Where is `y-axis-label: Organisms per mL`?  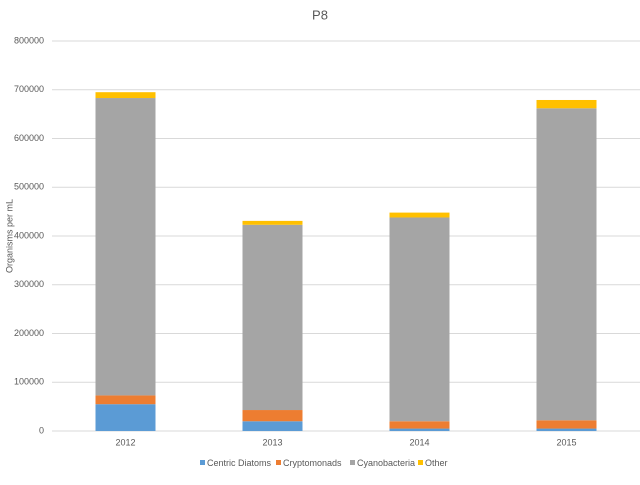
y-axis-label: Organisms per mL is located at coordinates (9, 236).